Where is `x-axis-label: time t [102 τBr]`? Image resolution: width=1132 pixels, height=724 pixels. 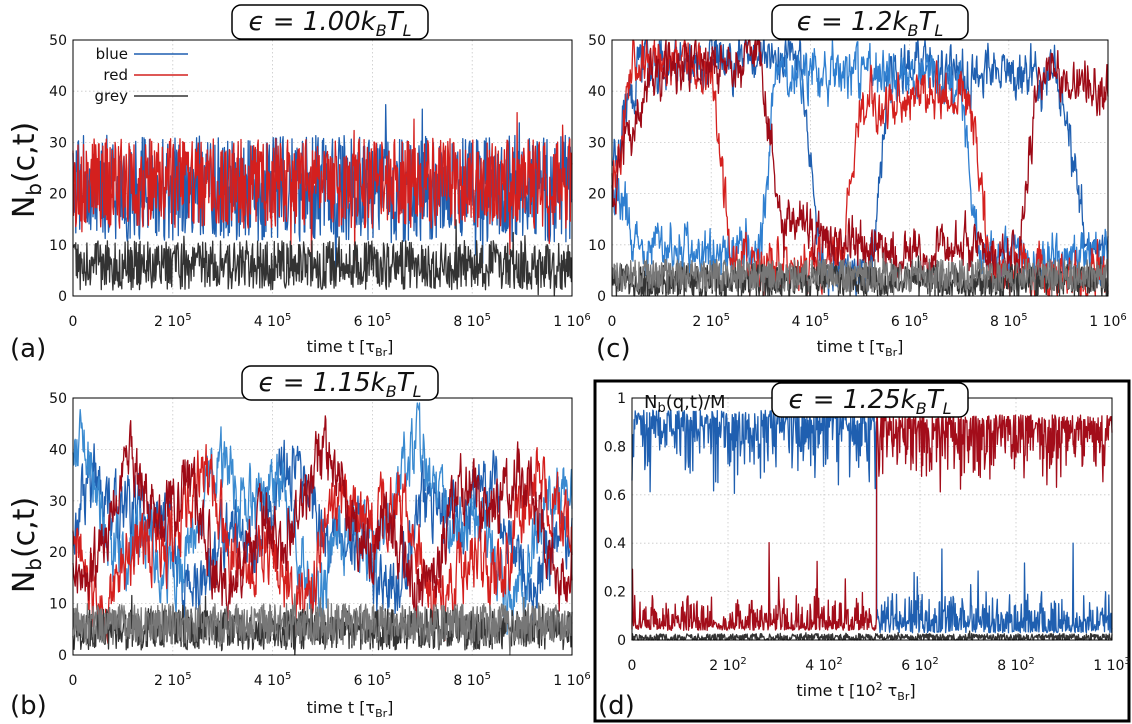
x-axis-label: time t [102 τBr] is located at coordinates (855, 691).